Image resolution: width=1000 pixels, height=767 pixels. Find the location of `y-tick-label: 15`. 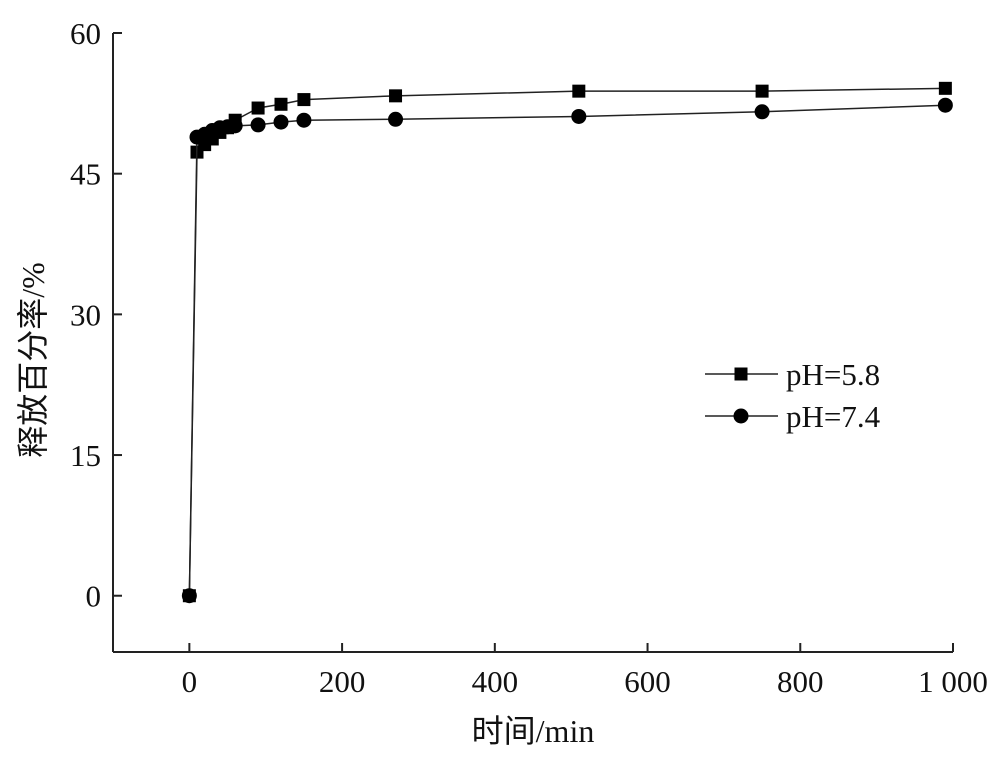

y-tick-label: 15 is located at coordinates (85, 455).